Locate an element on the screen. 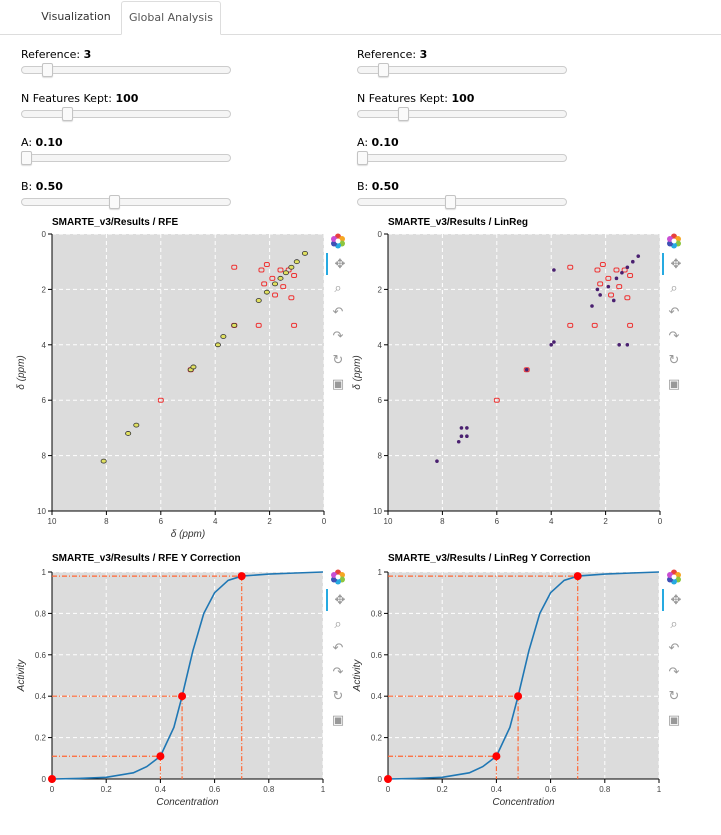 The height and width of the screenshot is (835, 721). sigmoid-curve is located at coordinates (187, 675).